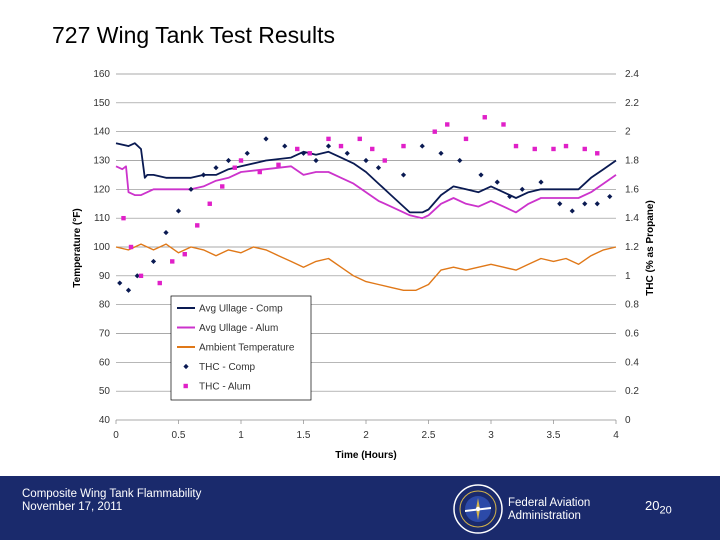  I want to click on x-tick-label: 2, so click(366, 435).